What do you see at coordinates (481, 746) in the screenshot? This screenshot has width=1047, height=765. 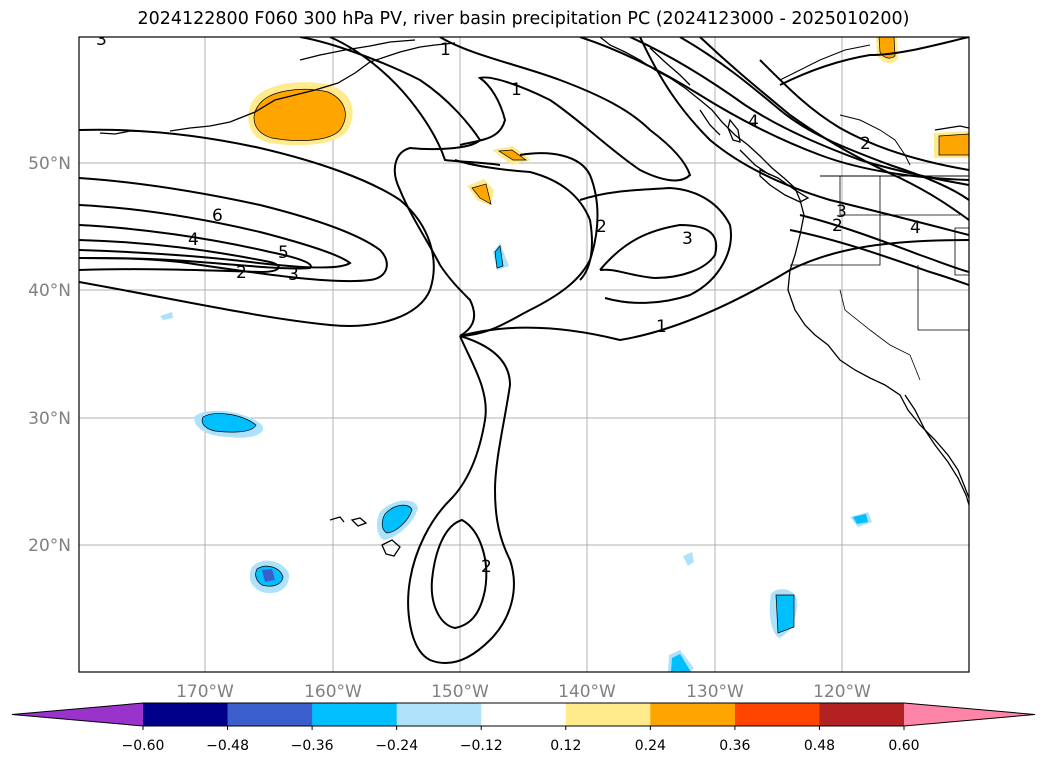 I see `colorbar-tick-label: −0.12` at bounding box center [481, 746].